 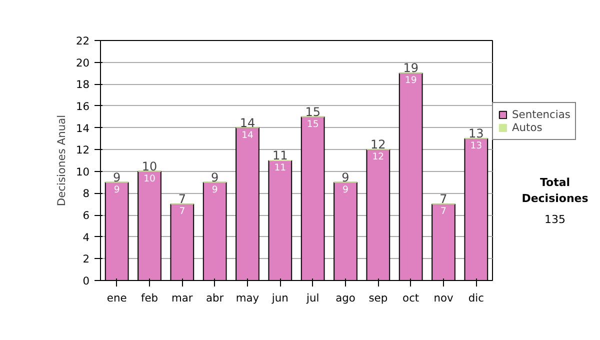 I want to click on total-label: 14, so click(x=248, y=123).